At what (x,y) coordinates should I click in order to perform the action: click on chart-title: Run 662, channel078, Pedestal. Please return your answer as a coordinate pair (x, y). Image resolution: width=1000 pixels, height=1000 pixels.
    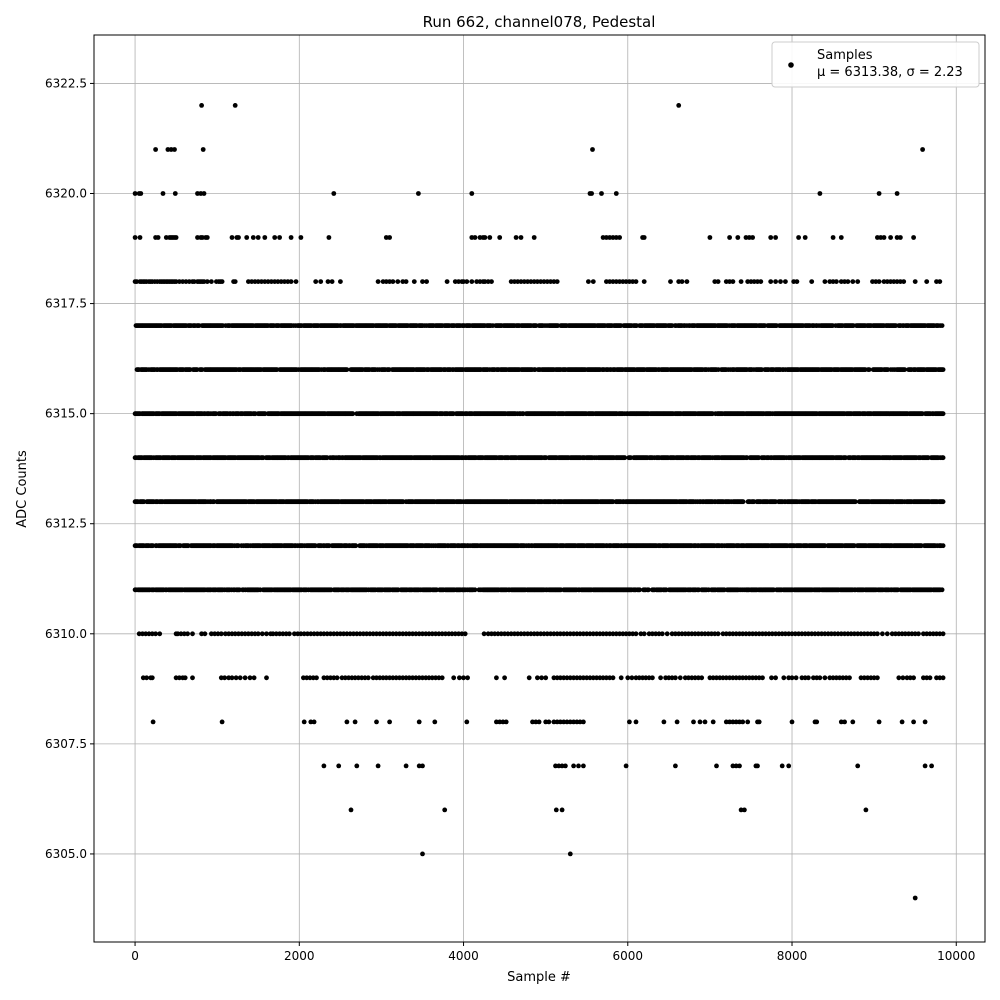
    Looking at the image, I should click on (539, 22).